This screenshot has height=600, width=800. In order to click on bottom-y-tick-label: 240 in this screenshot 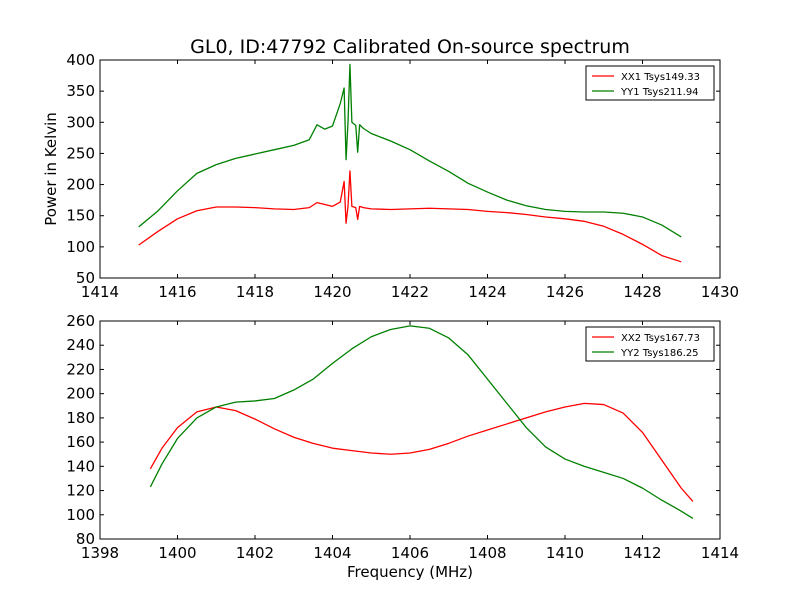, I will do `click(80, 345)`.